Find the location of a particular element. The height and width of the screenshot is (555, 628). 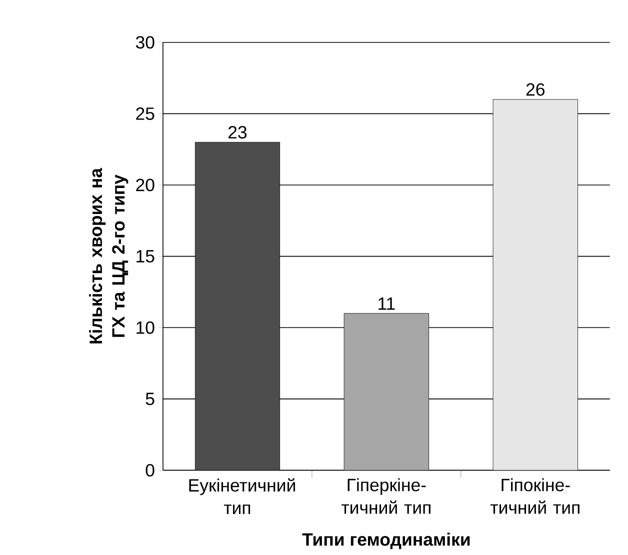

y-axis-title: Кількість хворих на ГХ та ЦД 2-го типу is located at coordinates (108, 256).